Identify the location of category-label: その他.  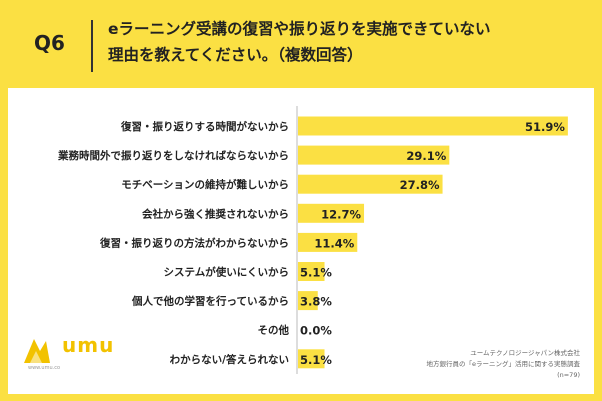
(274, 330).